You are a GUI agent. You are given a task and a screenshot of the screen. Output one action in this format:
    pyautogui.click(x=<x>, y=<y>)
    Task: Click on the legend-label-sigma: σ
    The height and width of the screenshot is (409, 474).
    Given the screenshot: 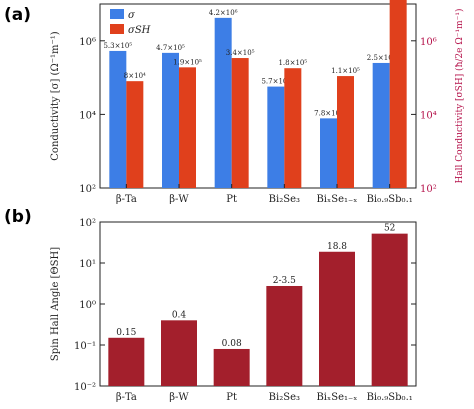 What is the action you would take?
    pyautogui.click(x=132, y=15)
    